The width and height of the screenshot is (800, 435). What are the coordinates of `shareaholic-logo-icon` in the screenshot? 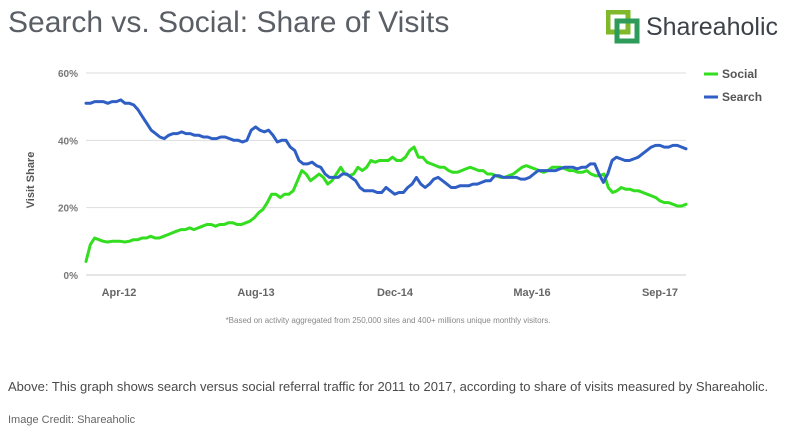 It's located at (622, 27).